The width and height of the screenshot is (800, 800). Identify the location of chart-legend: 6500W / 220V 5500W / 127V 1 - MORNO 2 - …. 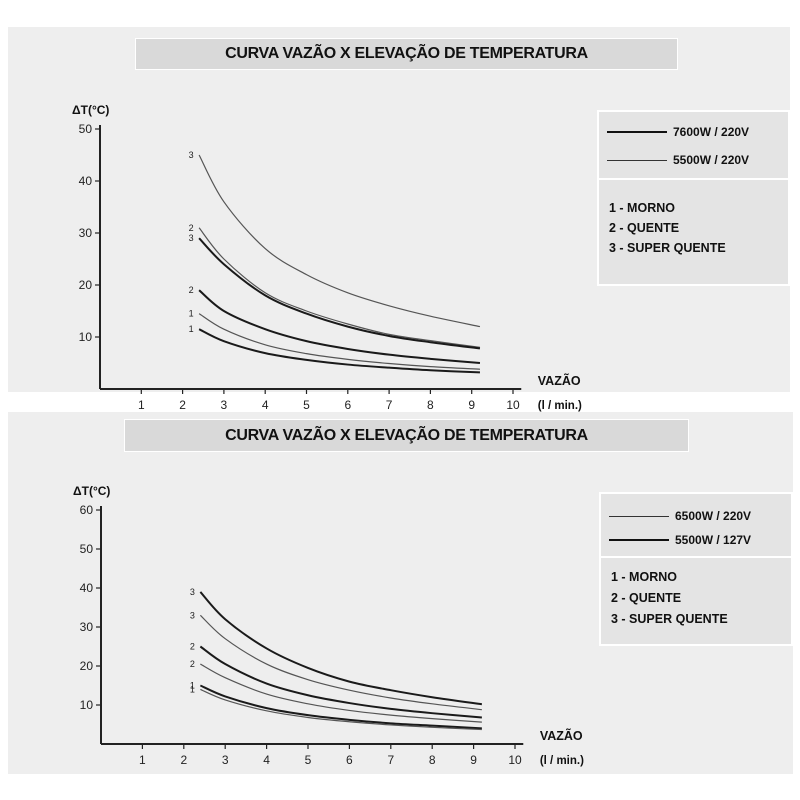
(696, 569).